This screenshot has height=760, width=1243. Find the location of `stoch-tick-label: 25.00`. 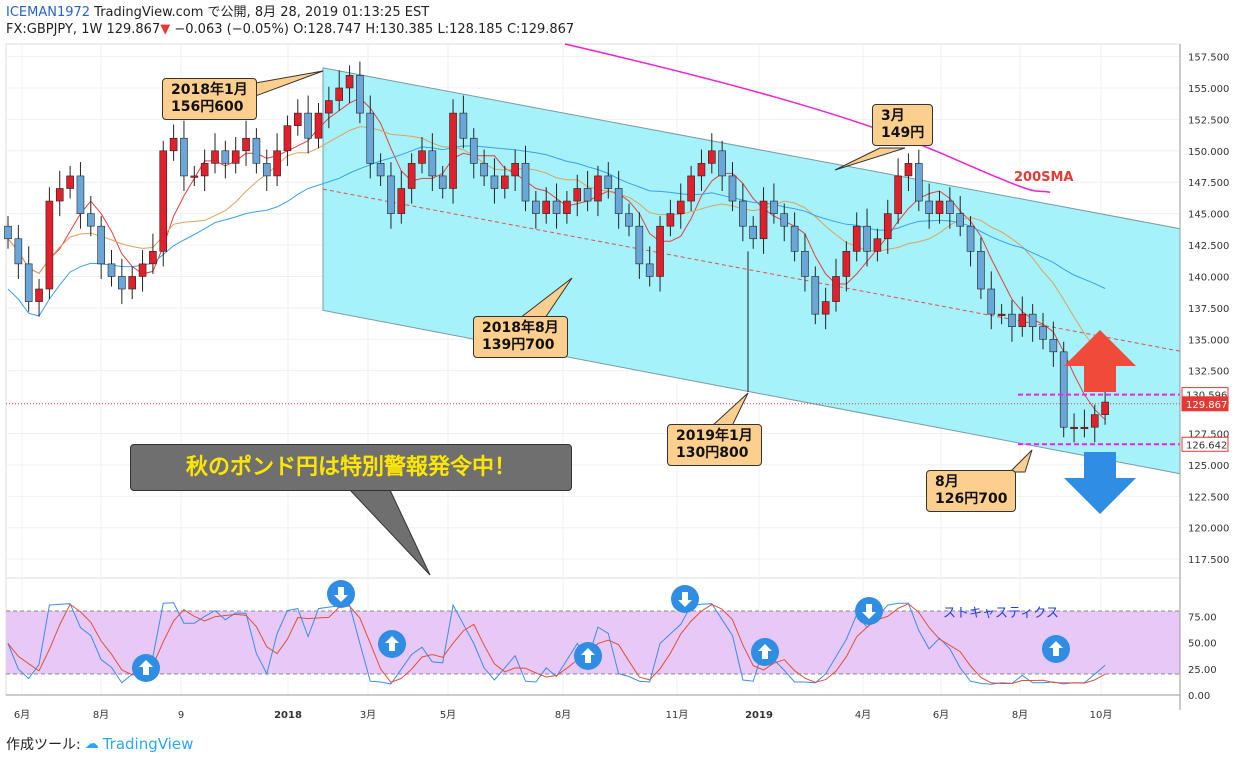

stoch-tick-label: 25.00 is located at coordinates (1202, 670).